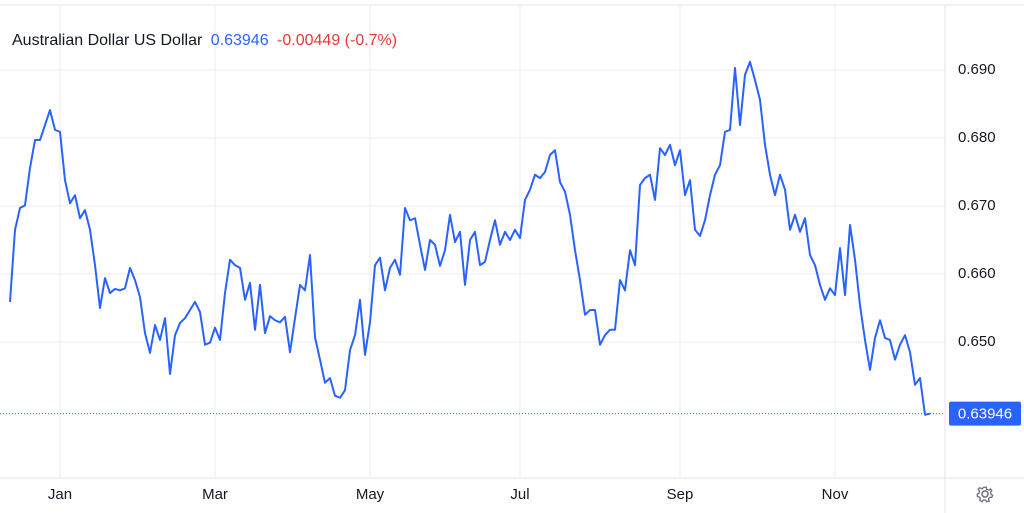  What do you see at coordinates (977, 137) in the screenshot?
I see `y-tick-label: 0.680` at bounding box center [977, 137].